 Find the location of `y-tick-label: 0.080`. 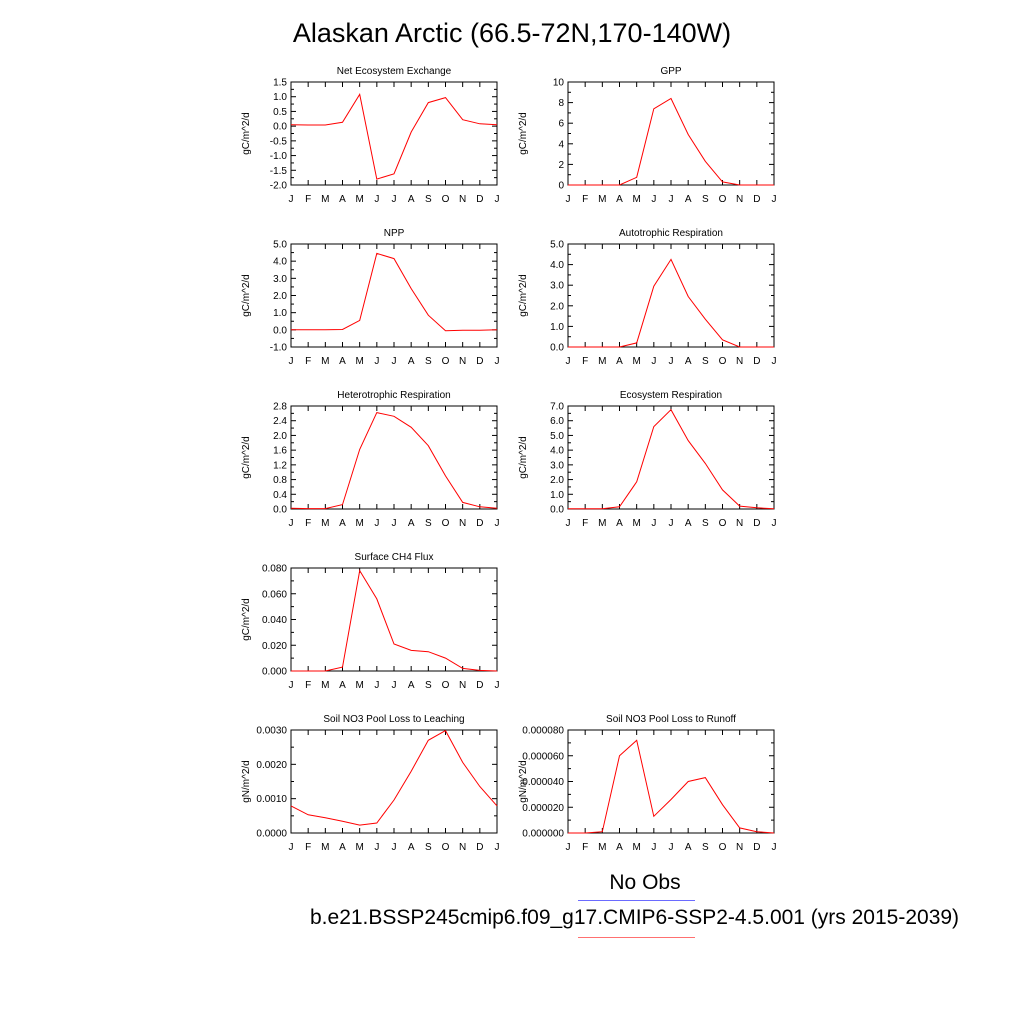

y-tick-label: 0.080 is located at coordinates (274, 569).